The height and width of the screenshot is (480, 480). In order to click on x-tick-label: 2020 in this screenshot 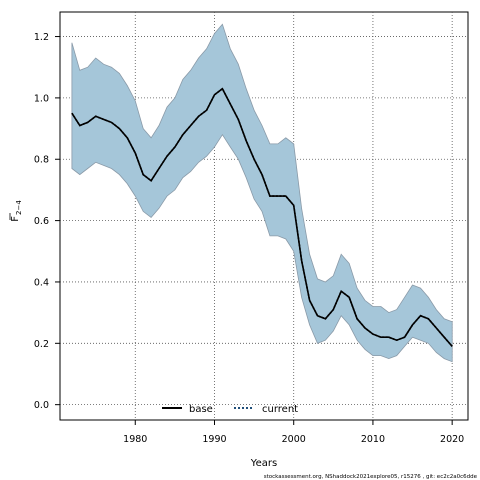, I will do `click(452, 439)`.